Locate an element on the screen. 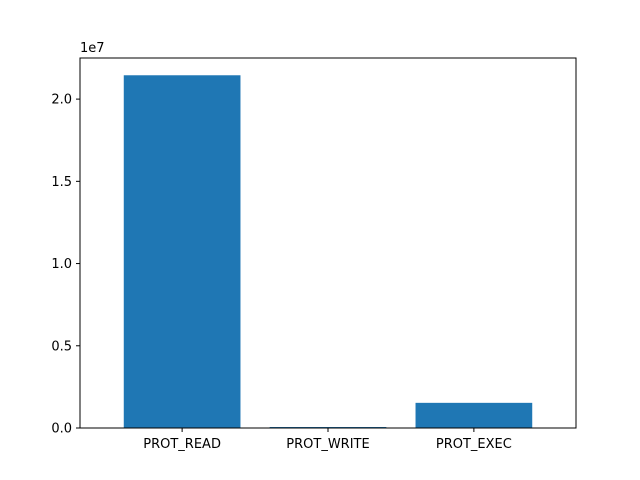  y-tick-label: 0.0 is located at coordinates (61, 429).